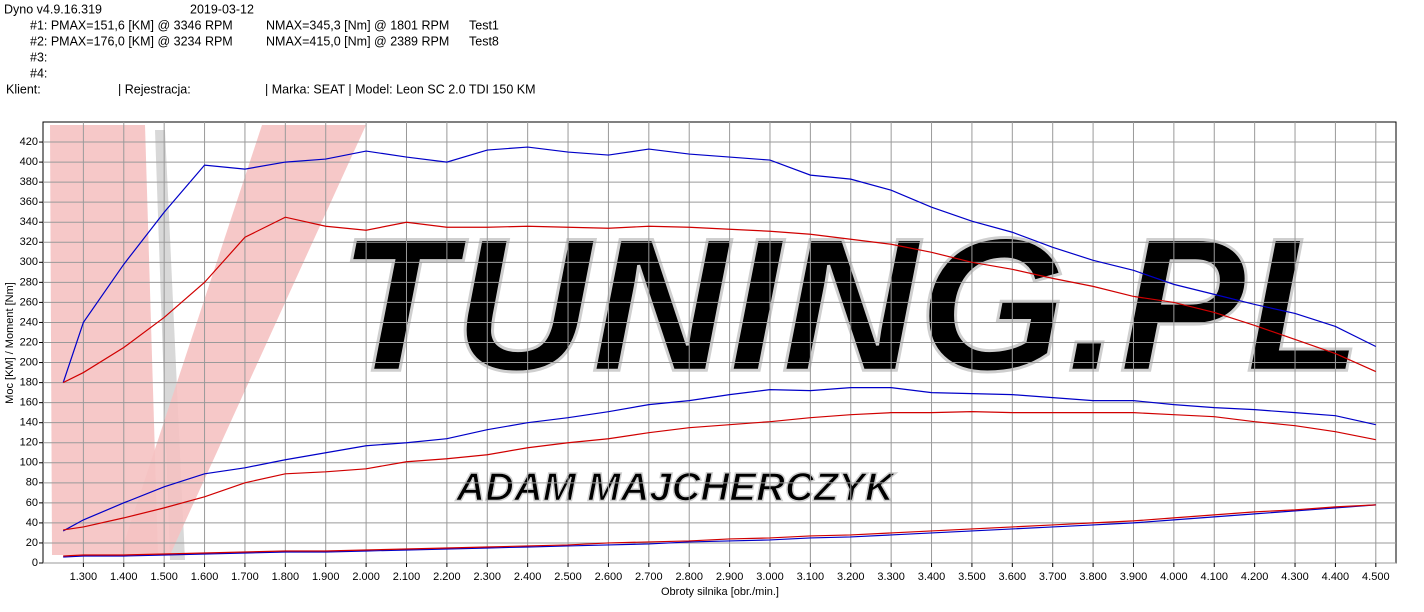 The width and height of the screenshot is (1424, 612). Describe the element at coordinates (29, 282) in the screenshot. I see `y-tick-label: 280` at that location.